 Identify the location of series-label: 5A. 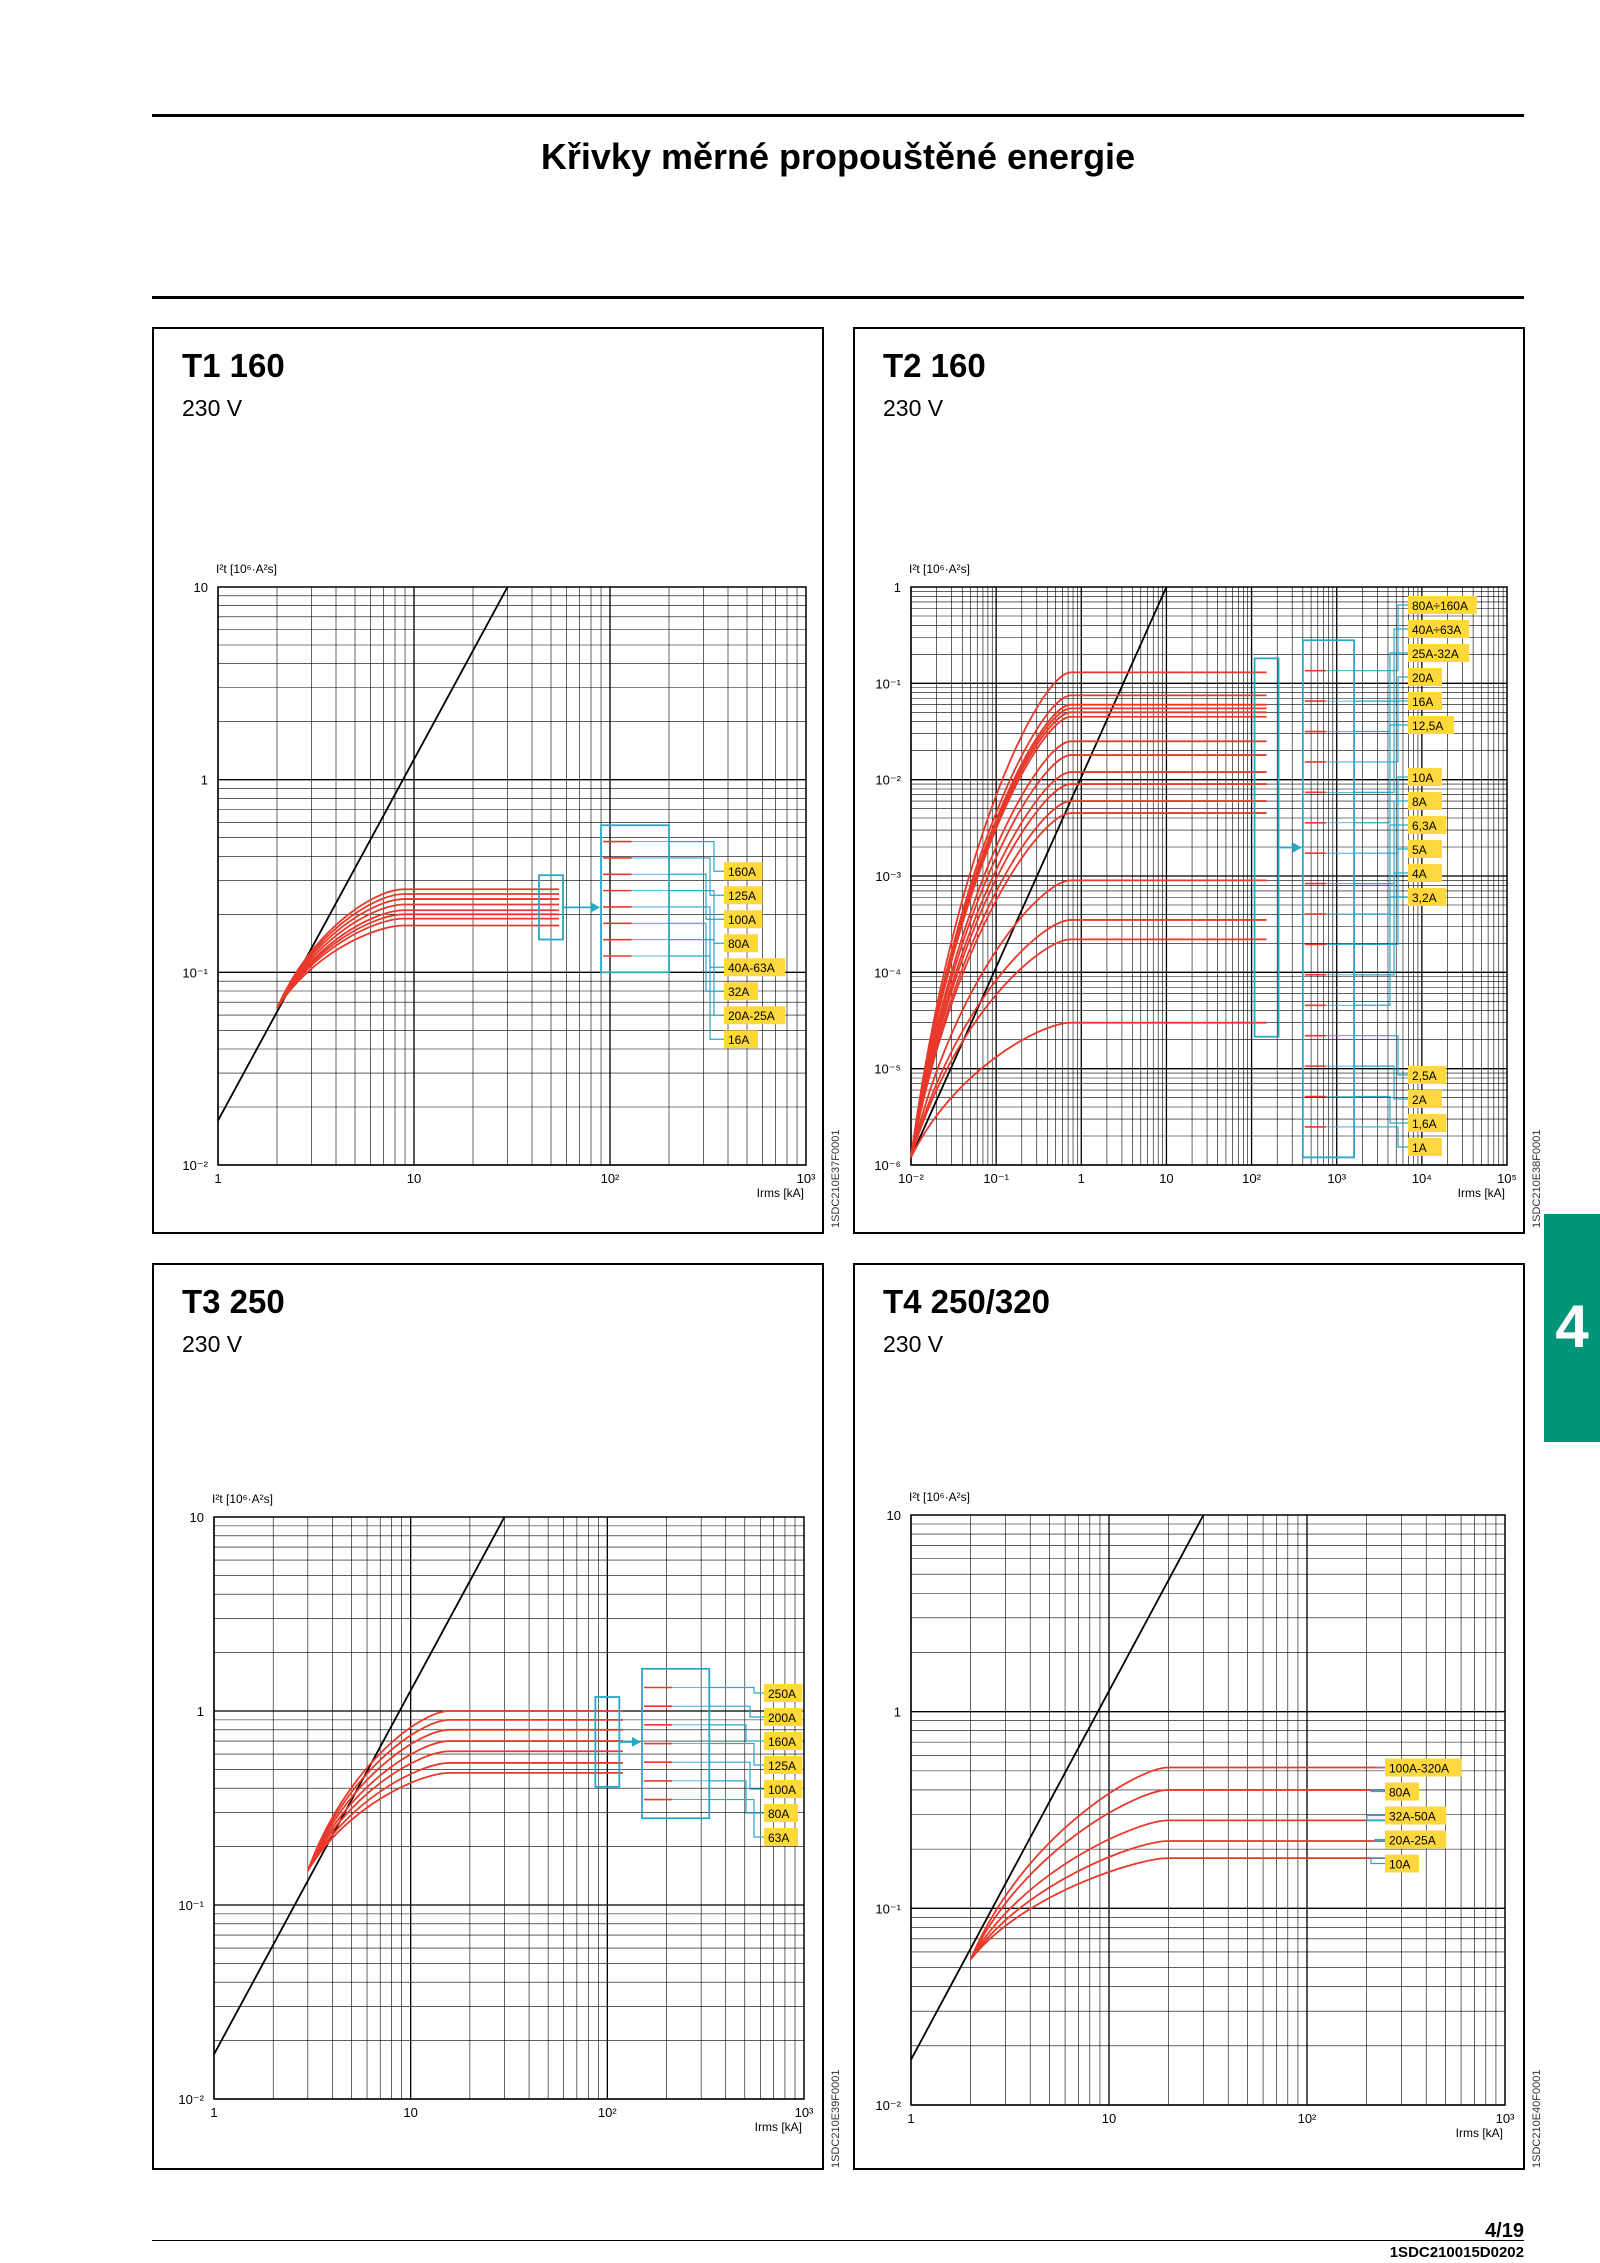
(1419, 850).